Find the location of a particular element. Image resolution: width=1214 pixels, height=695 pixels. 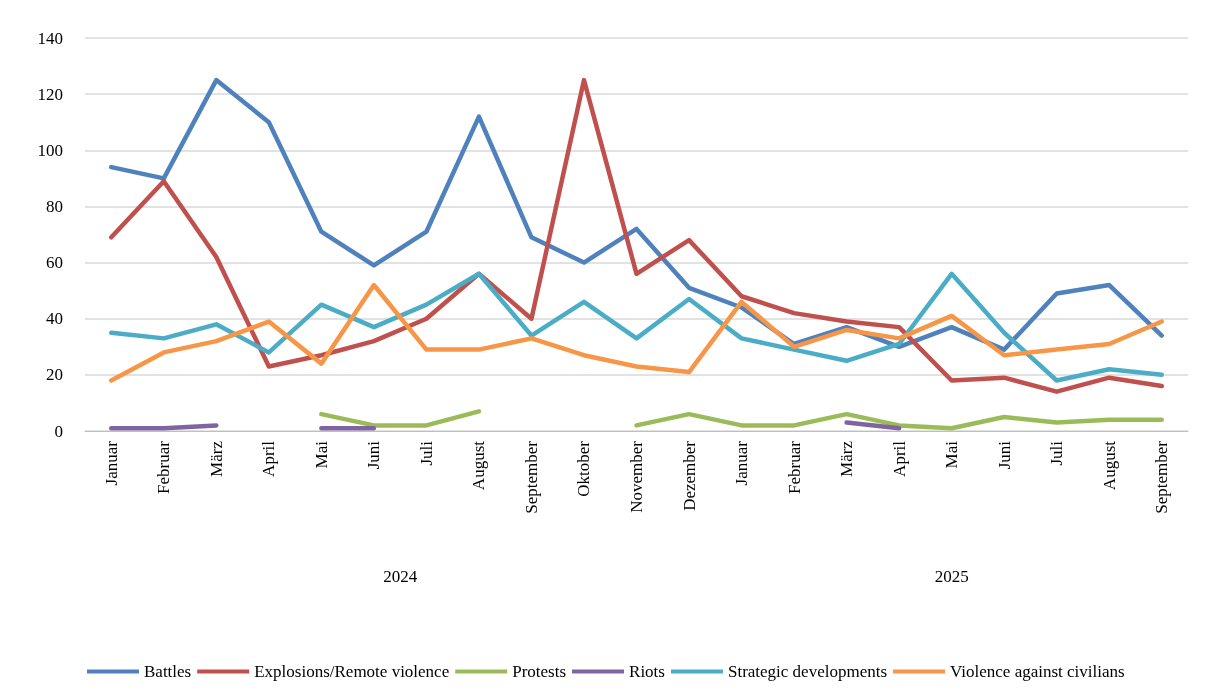

y-tick-label: 0 is located at coordinates (58, 431).